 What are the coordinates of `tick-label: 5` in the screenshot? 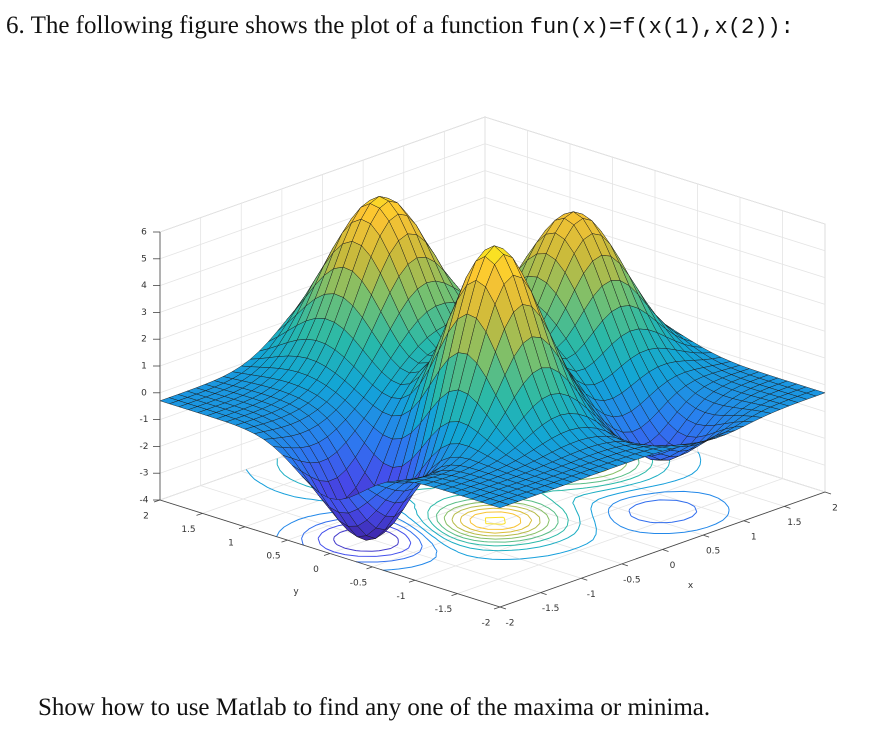 It's located at (144, 259).